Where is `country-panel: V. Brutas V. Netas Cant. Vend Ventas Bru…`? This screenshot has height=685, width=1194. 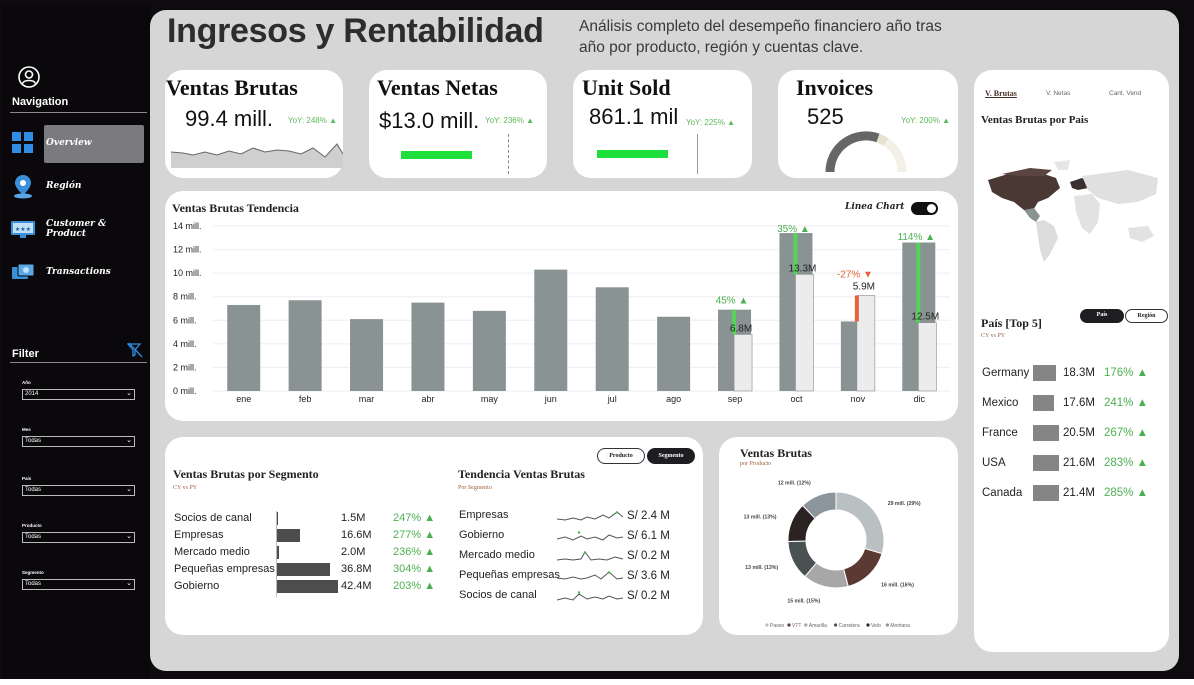
country-panel: V. Brutas V. Netas Cant. Vend Ventas Bru… is located at coordinates (1071, 361).